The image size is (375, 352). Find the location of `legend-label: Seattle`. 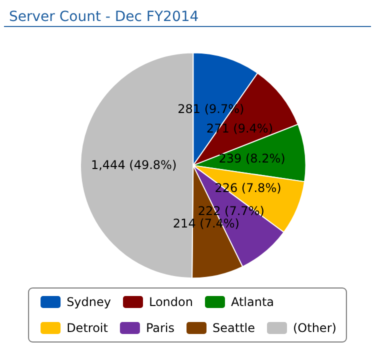

legend-label: Seattle is located at coordinates (233, 328).